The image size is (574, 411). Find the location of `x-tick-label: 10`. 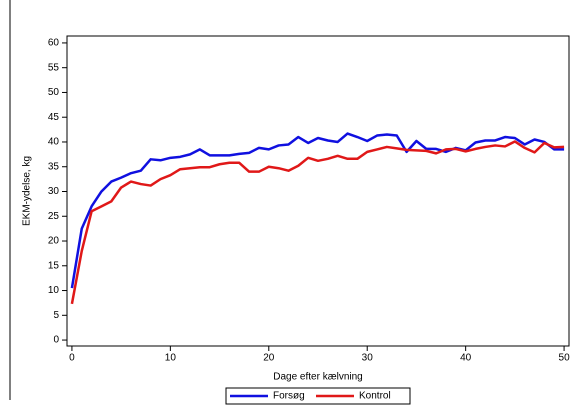

x-tick-label: 10 is located at coordinates (171, 358).